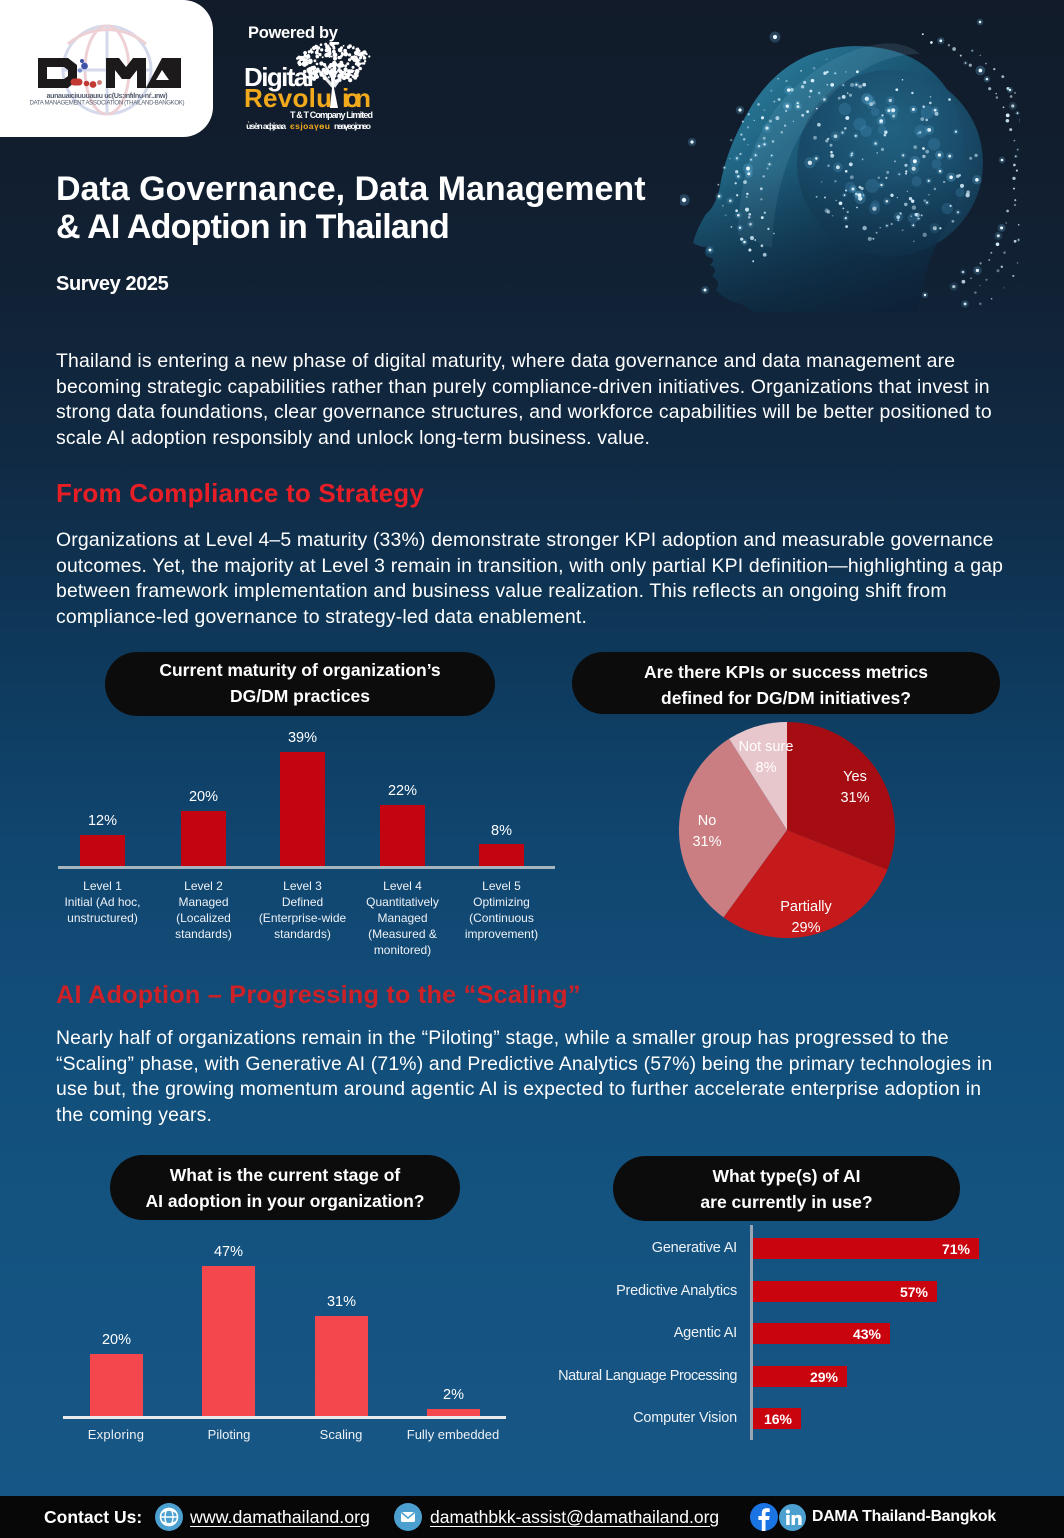  I want to click on svg-text: Revolu, so click(288, 98).